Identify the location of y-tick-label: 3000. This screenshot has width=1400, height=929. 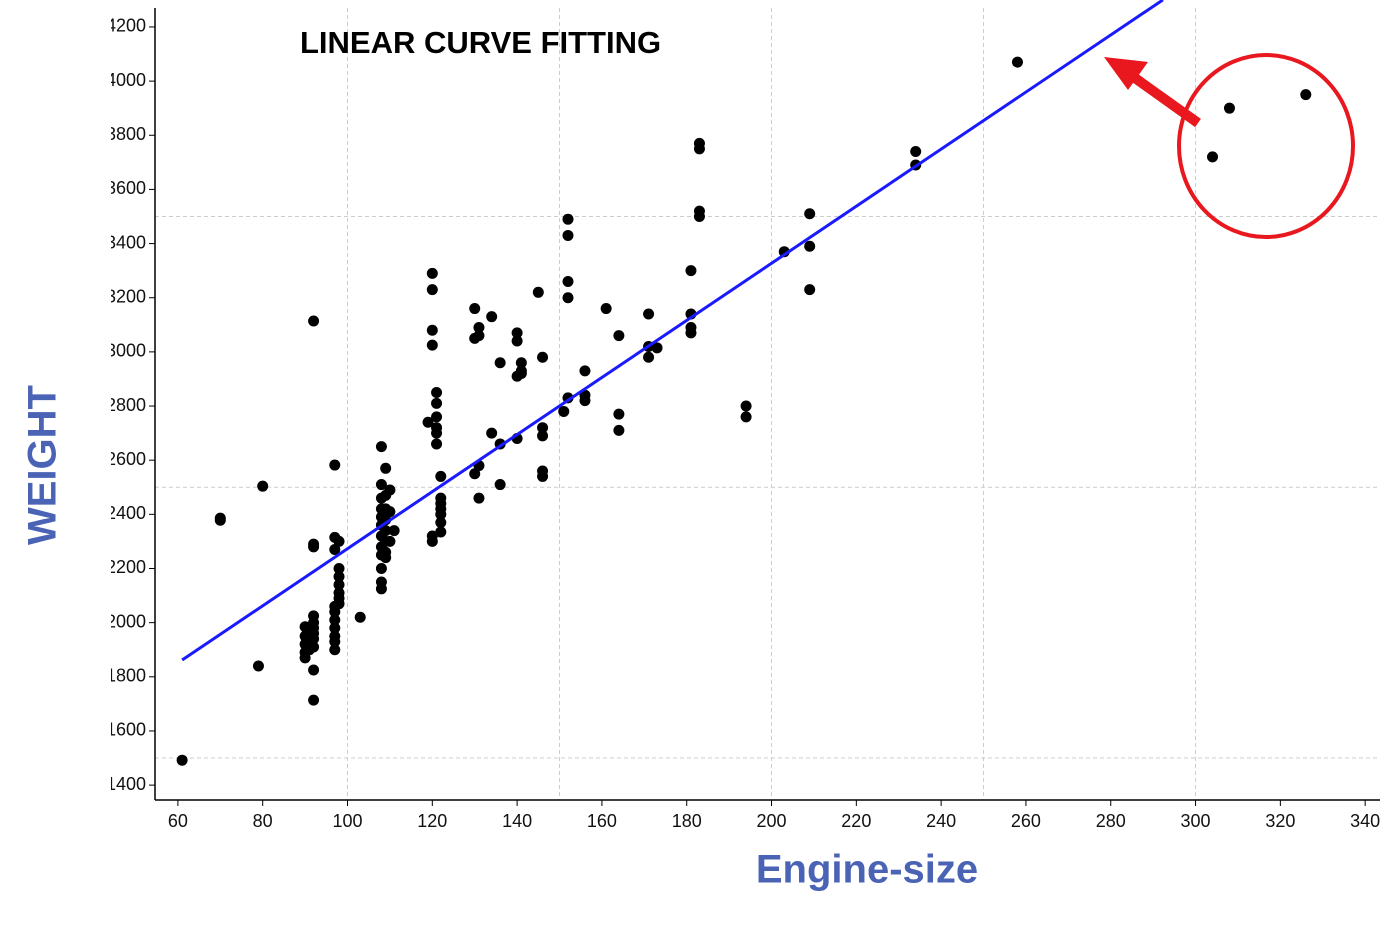
(126, 351).